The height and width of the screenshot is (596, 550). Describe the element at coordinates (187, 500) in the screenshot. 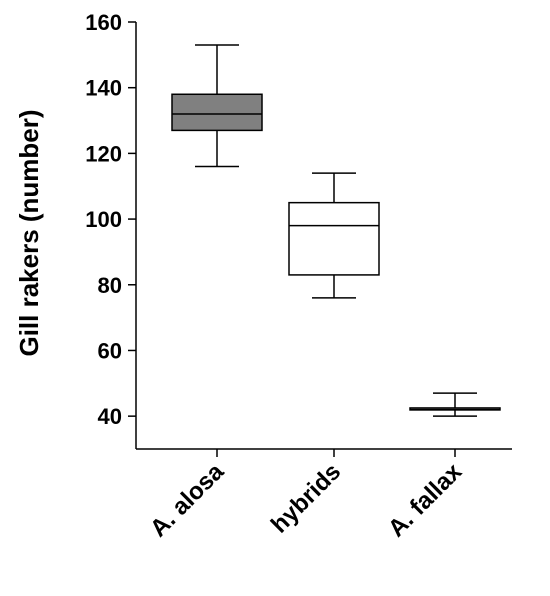

I see `category-label: A. alosa` at that location.